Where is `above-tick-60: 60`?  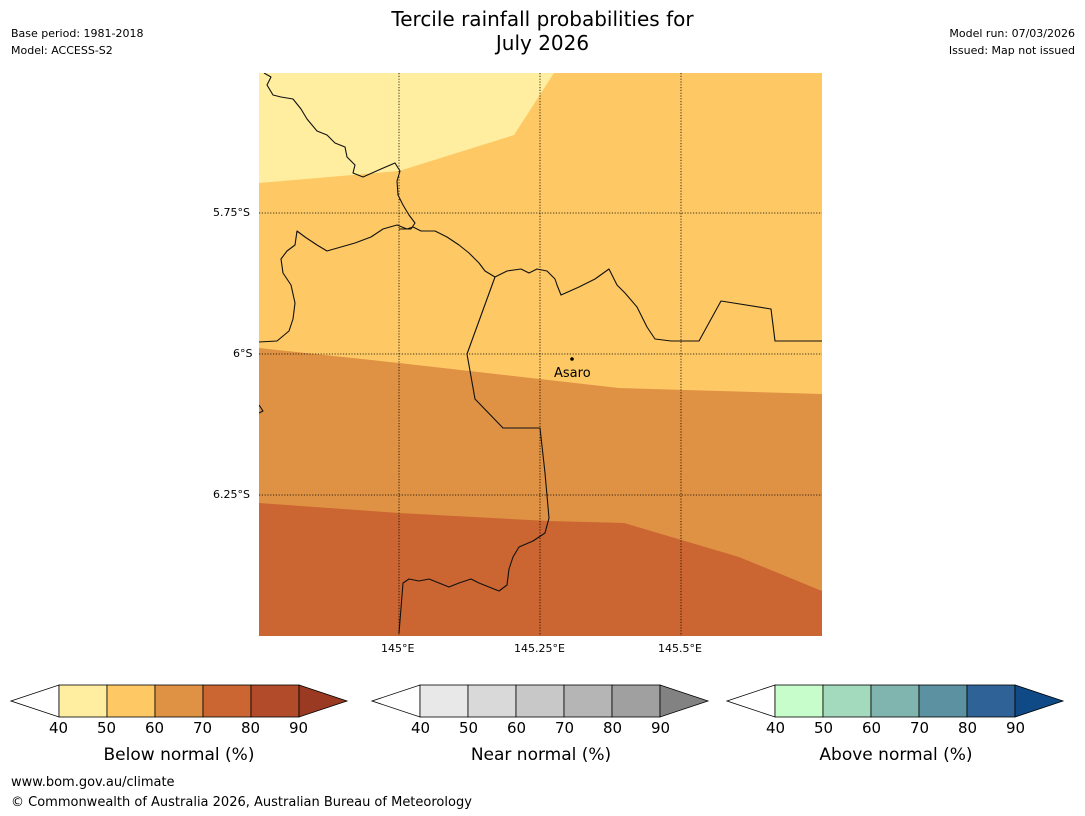
above-tick-60: 60 is located at coordinates (872, 728).